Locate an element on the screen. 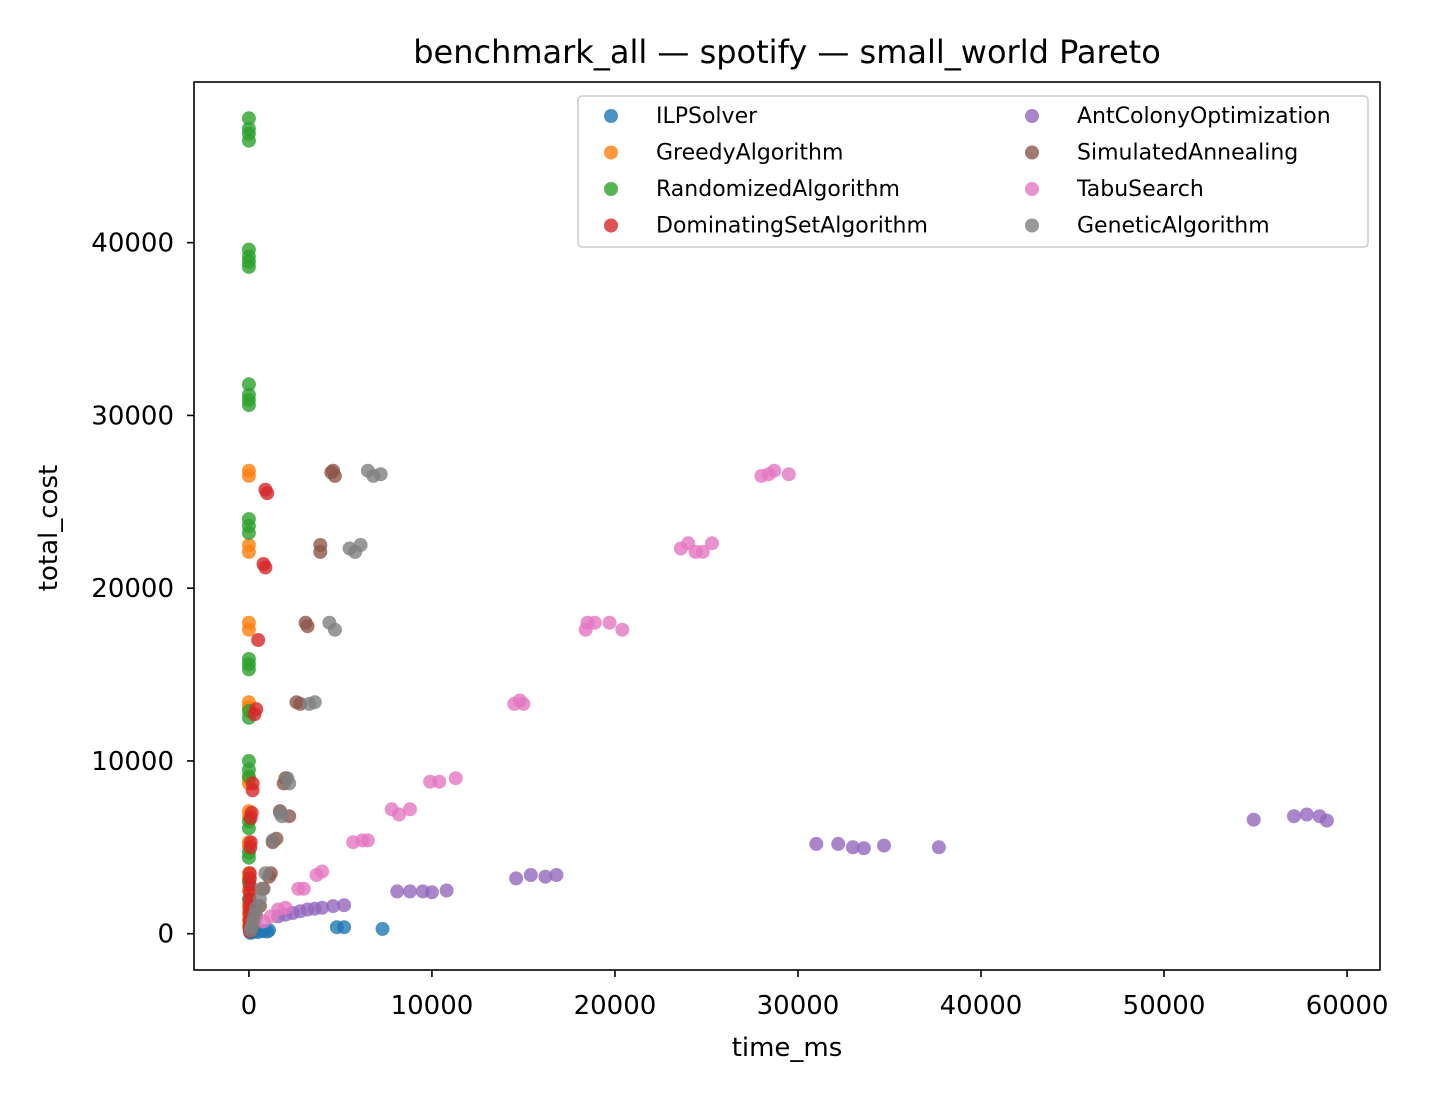 The height and width of the screenshot is (1100, 1430). x-tick-label: 20000 is located at coordinates (615, 1006).